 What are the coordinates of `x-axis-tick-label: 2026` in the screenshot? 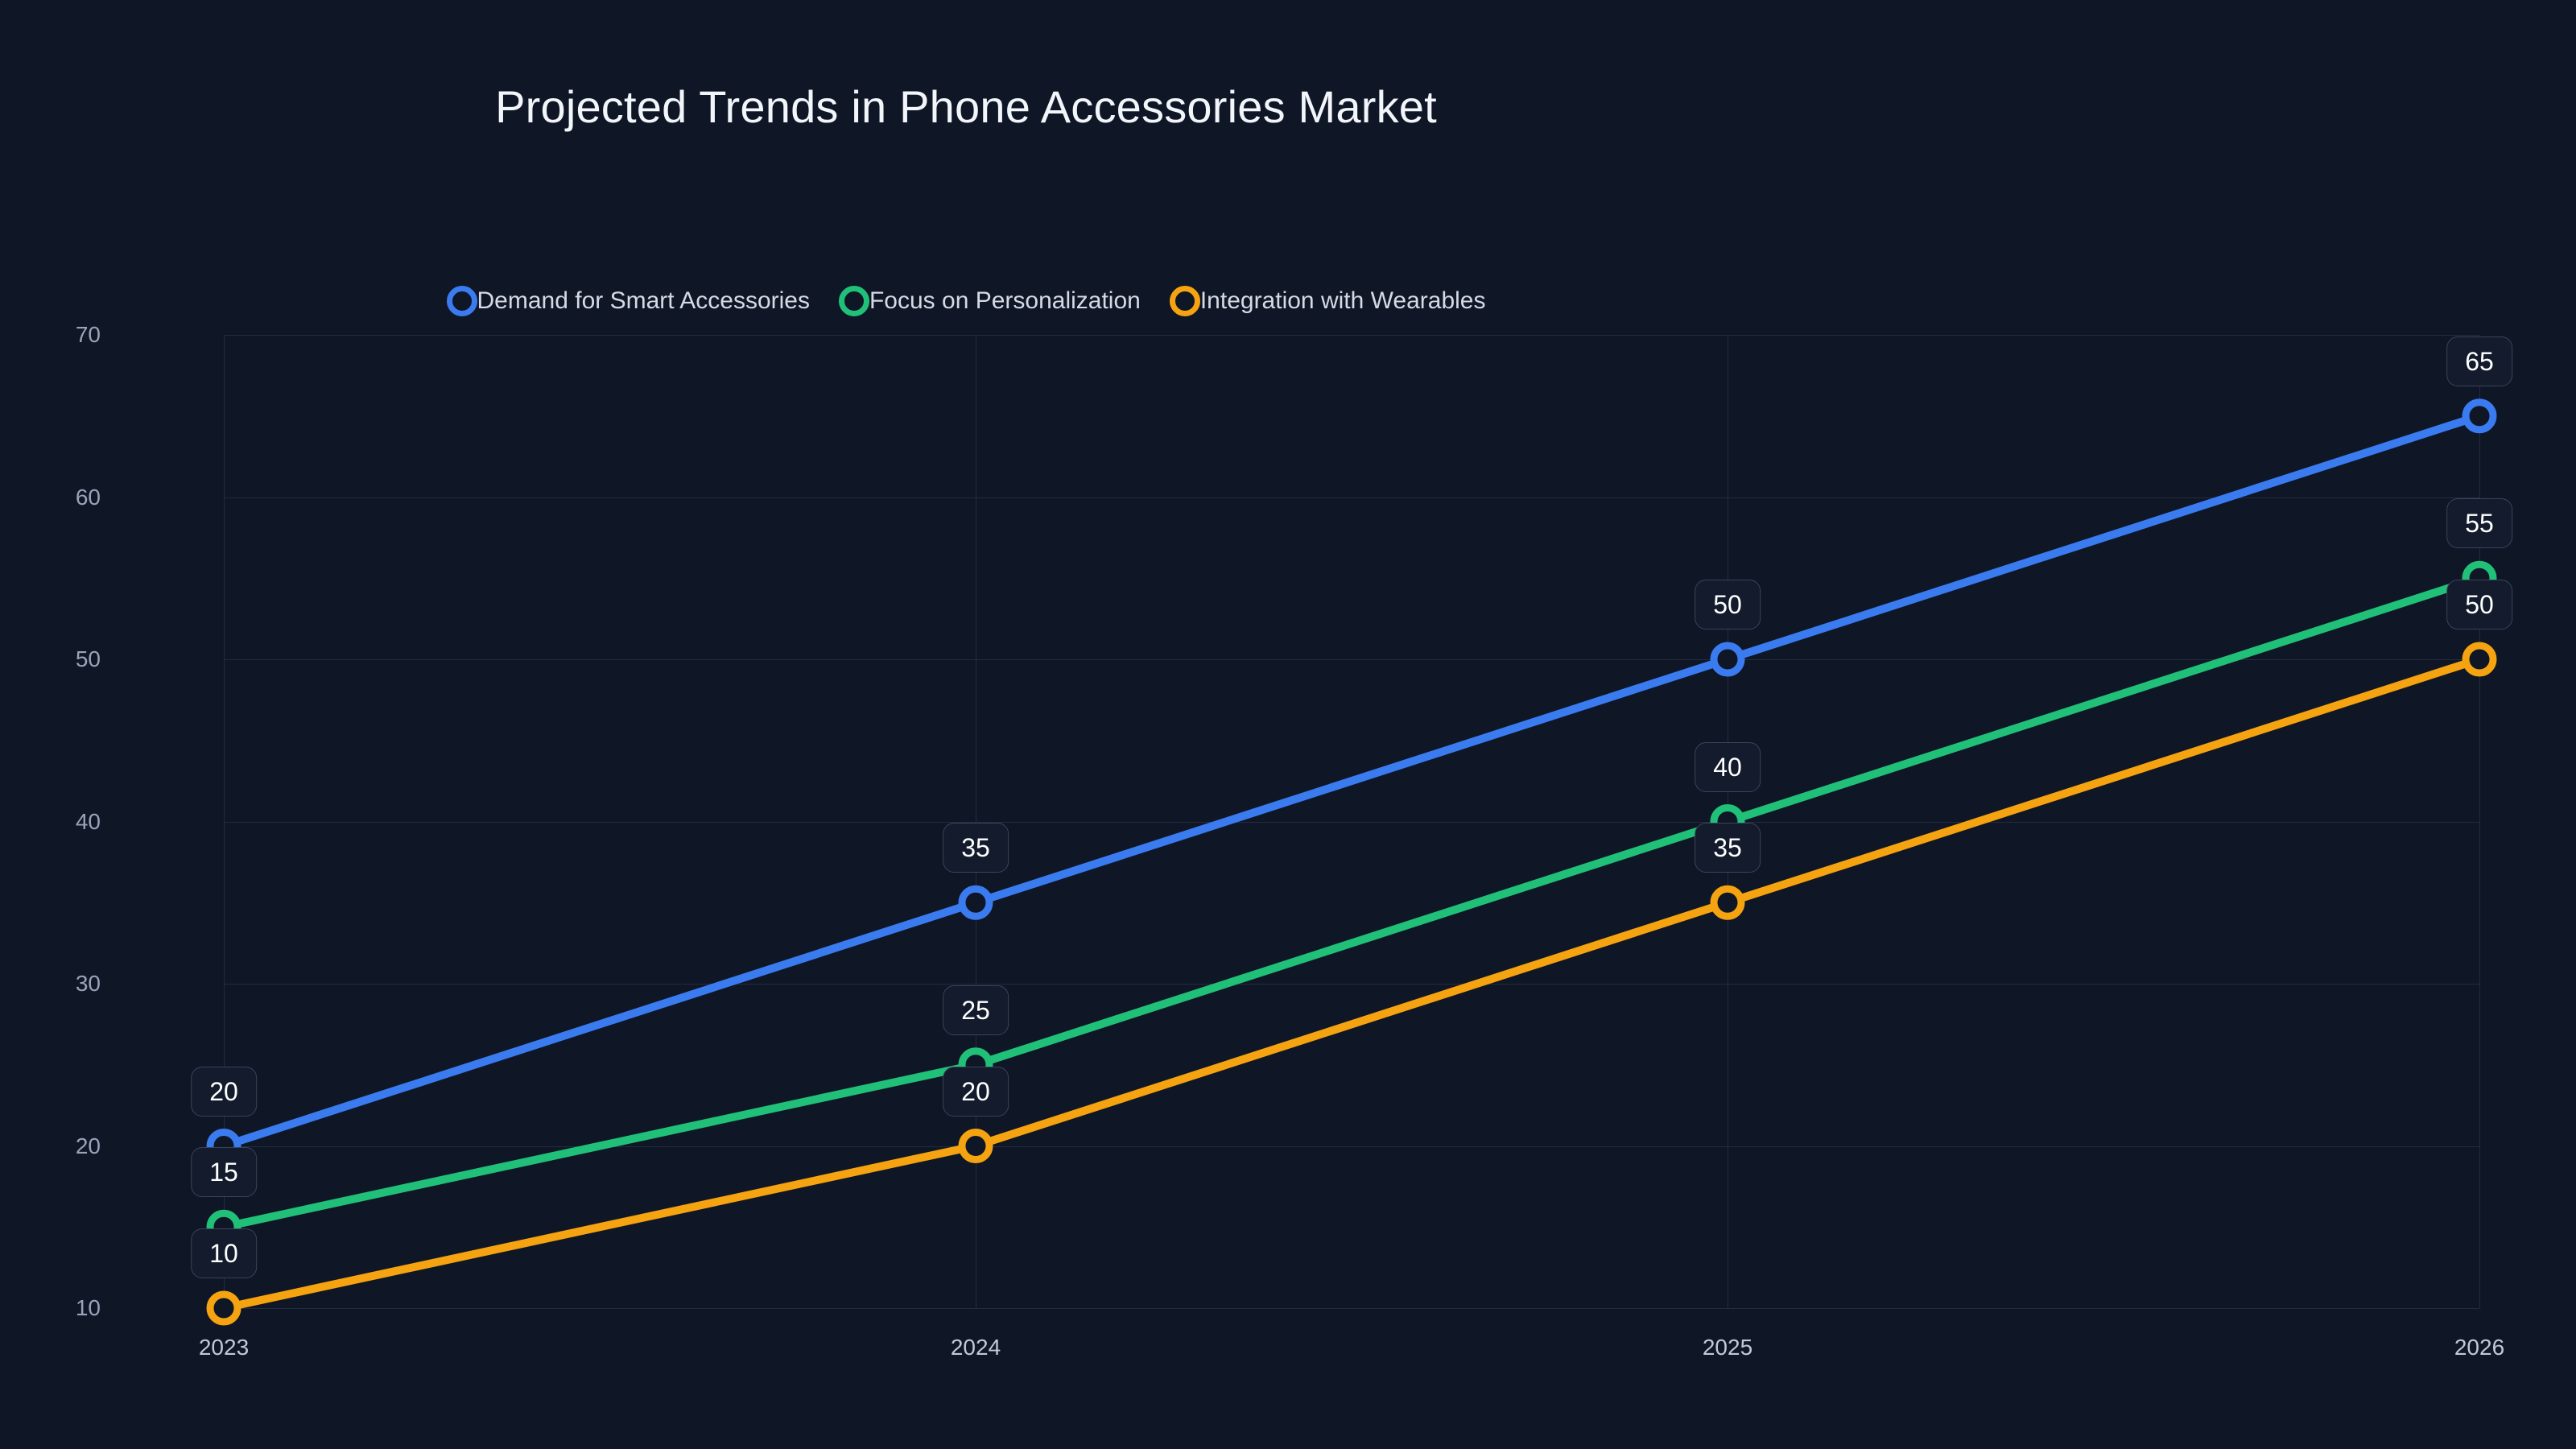 It's located at (2479, 1347).